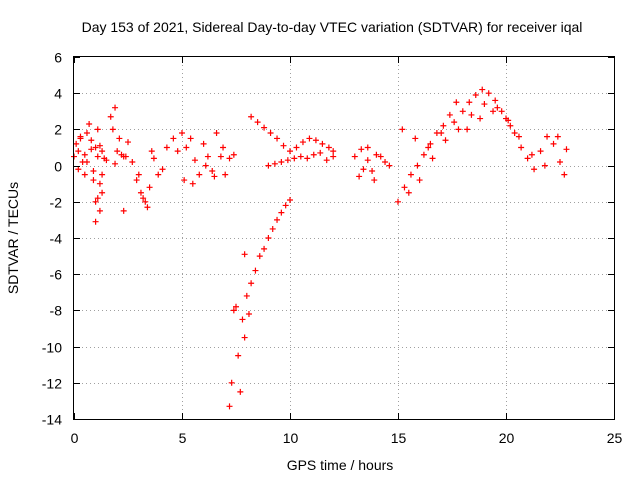 Image resolution: width=640 pixels, height=480 pixels. What do you see at coordinates (291, 438) in the screenshot?
I see `x-tick-label: 10` at bounding box center [291, 438].